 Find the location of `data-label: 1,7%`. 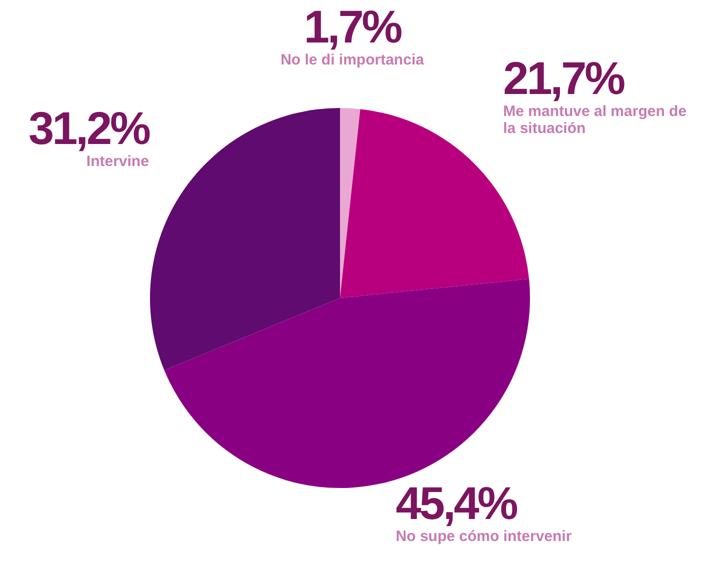

data-label: 1,7% is located at coordinates (353, 26).